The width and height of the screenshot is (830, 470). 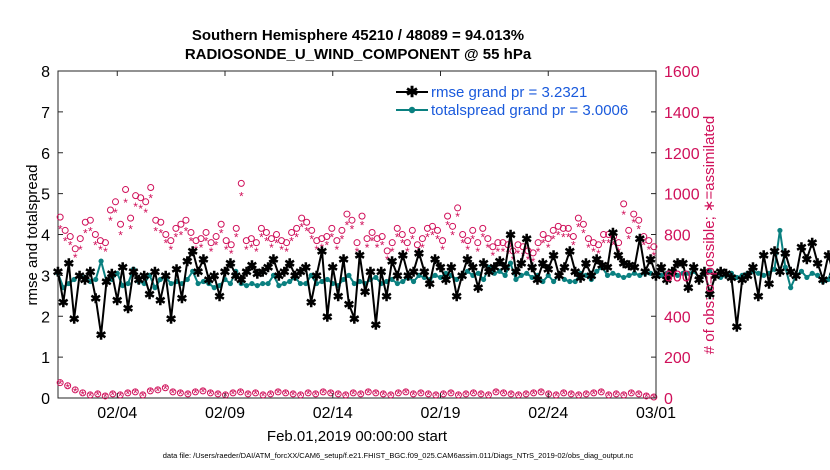 What do you see at coordinates (357, 436) in the screenshot?
I see `x-axis-label: Feb.01,2019 00:00:00 start` at bounding box center [357, 436].